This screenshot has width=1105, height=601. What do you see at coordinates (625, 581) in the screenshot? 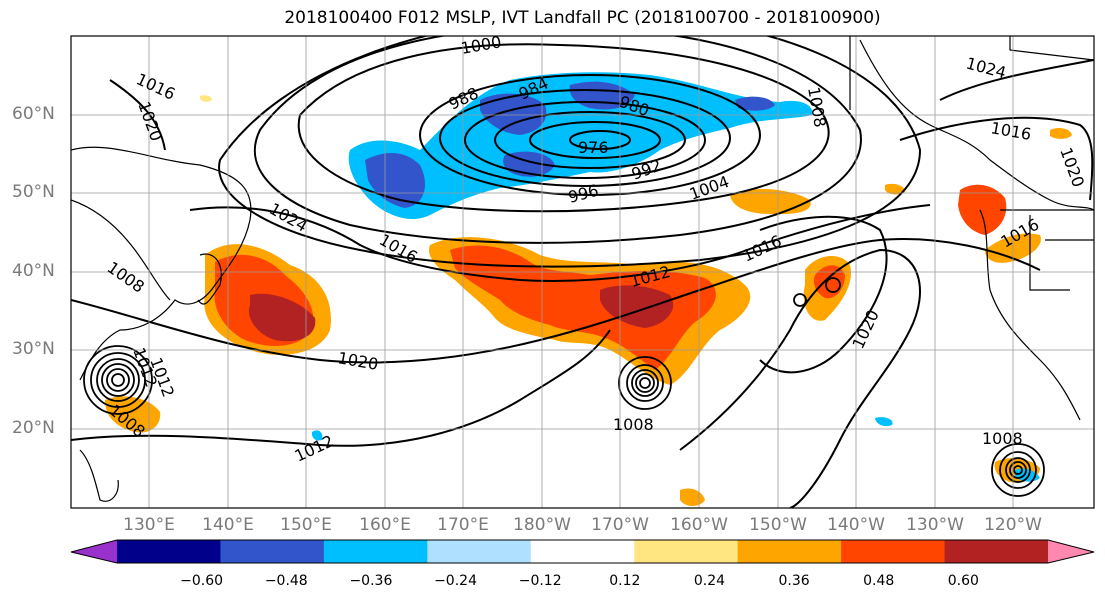
I see `colorbar-tick-label: 0.12` at bounding box center [625, 581].